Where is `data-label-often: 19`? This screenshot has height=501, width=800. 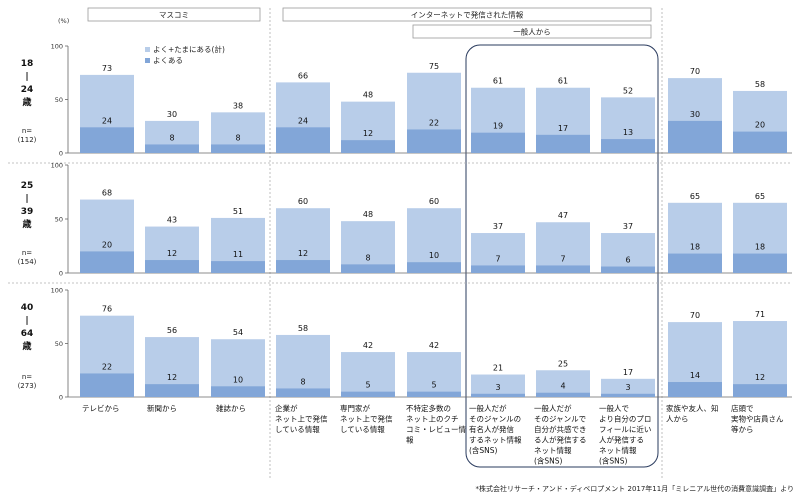 data-label-often: 19 is located at coordinates (498, 126).